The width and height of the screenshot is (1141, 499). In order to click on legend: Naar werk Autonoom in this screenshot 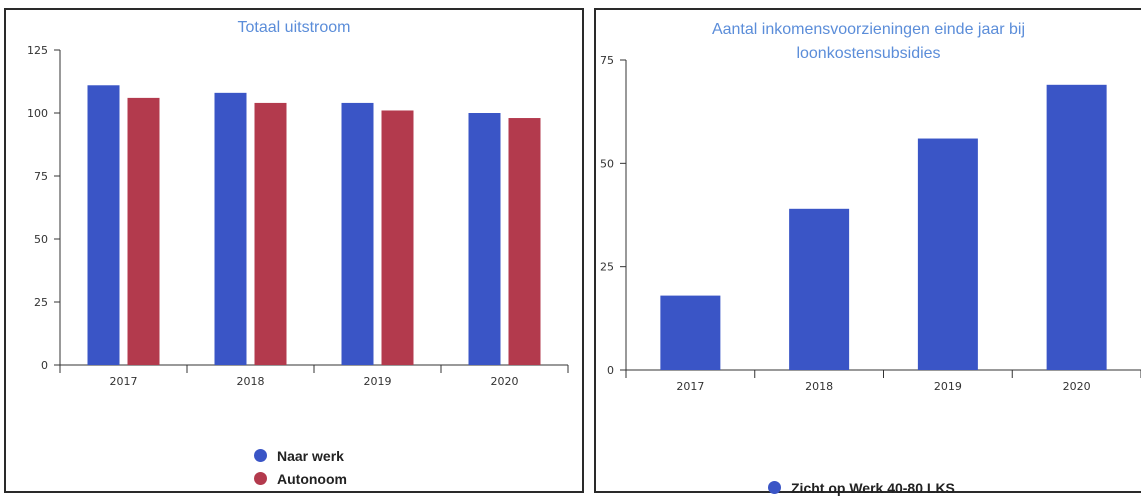, I will do `click(300, 467)`.